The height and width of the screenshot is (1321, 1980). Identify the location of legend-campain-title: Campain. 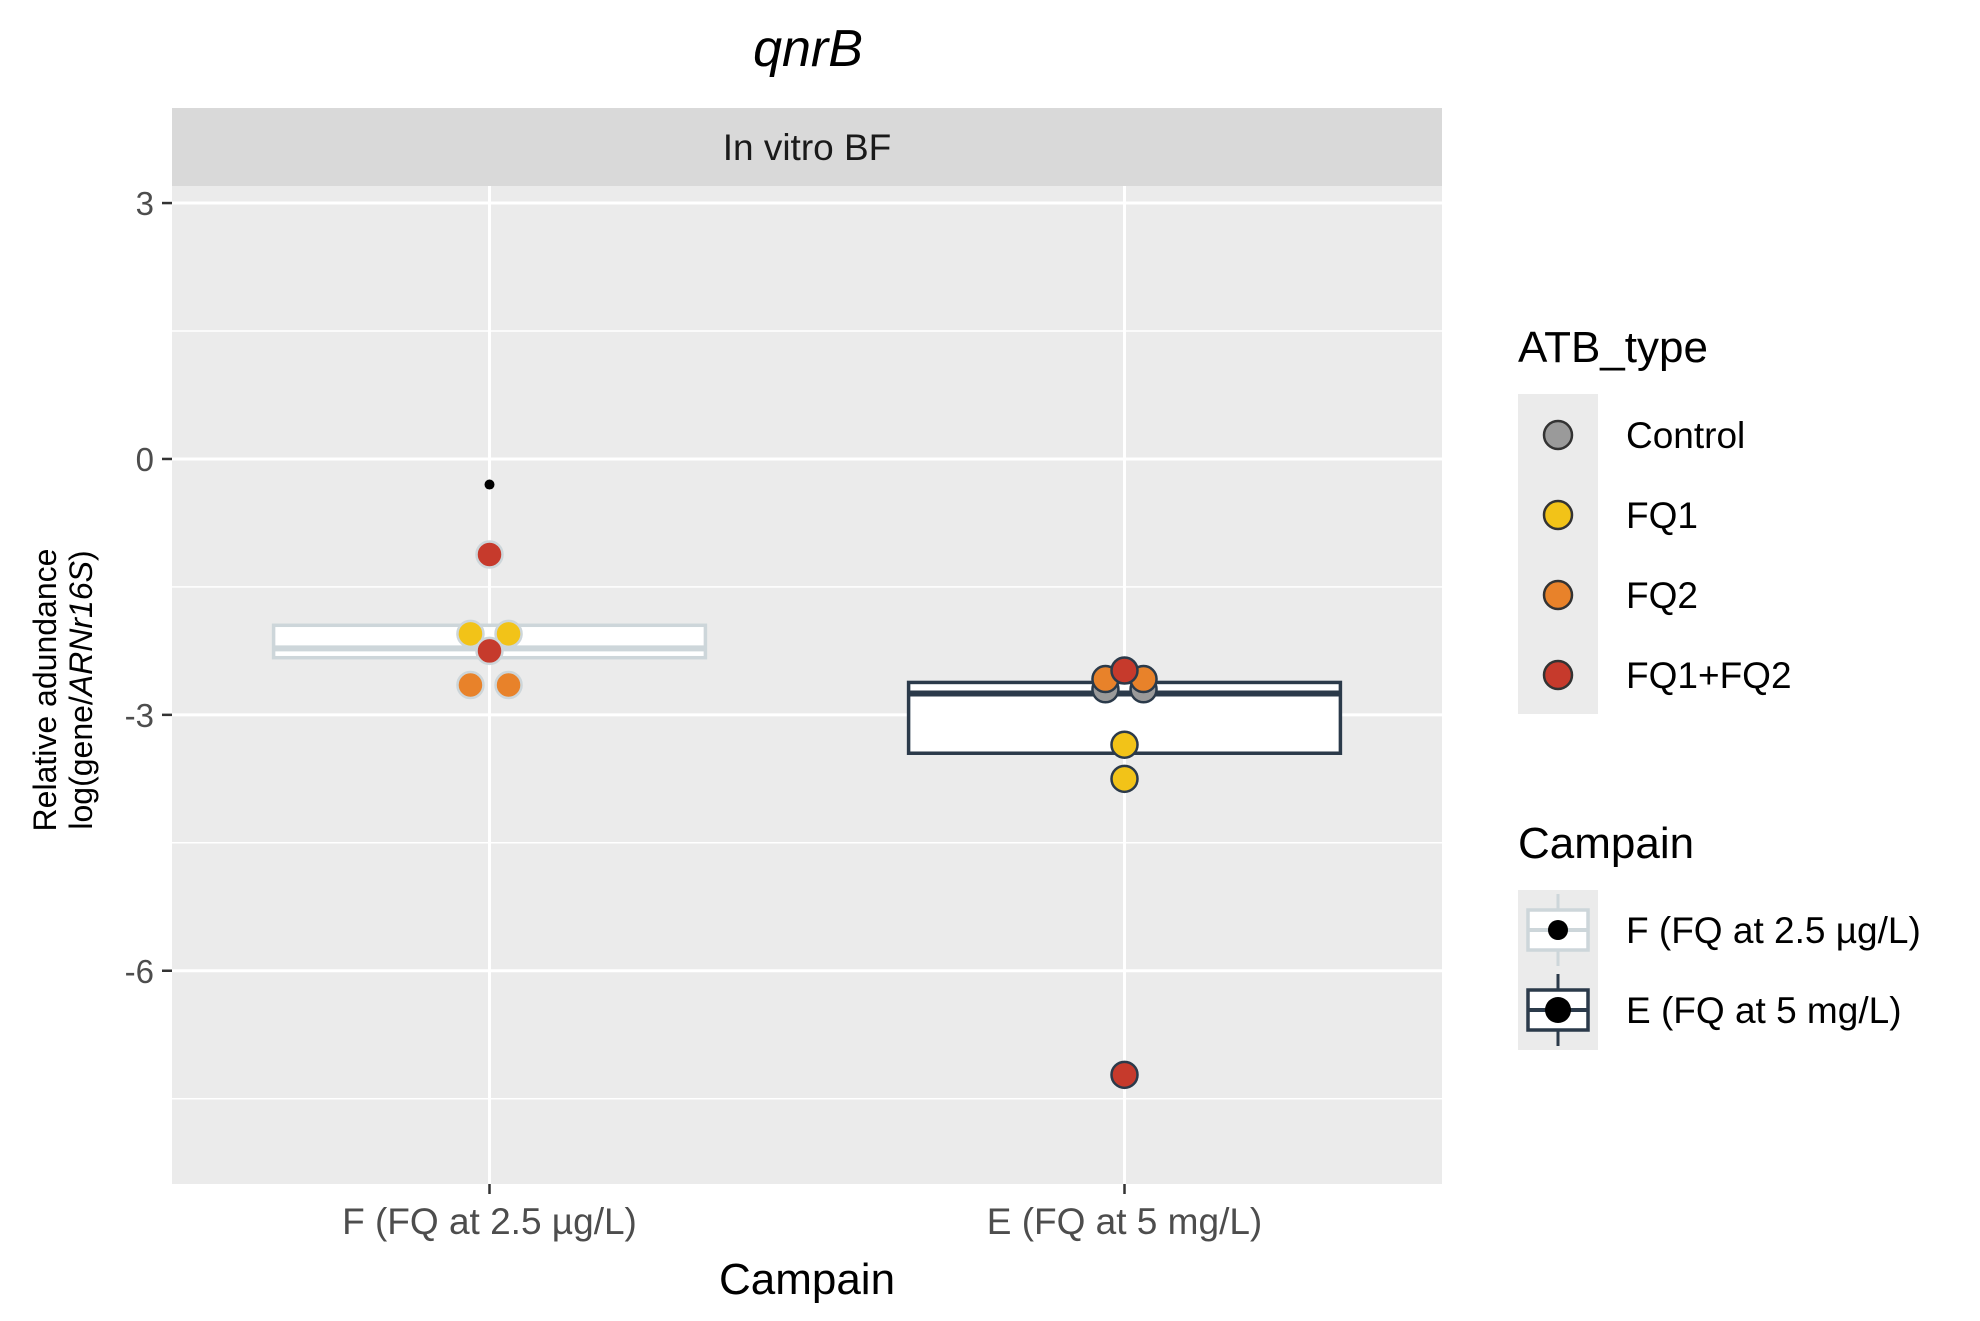
(1606, 843).